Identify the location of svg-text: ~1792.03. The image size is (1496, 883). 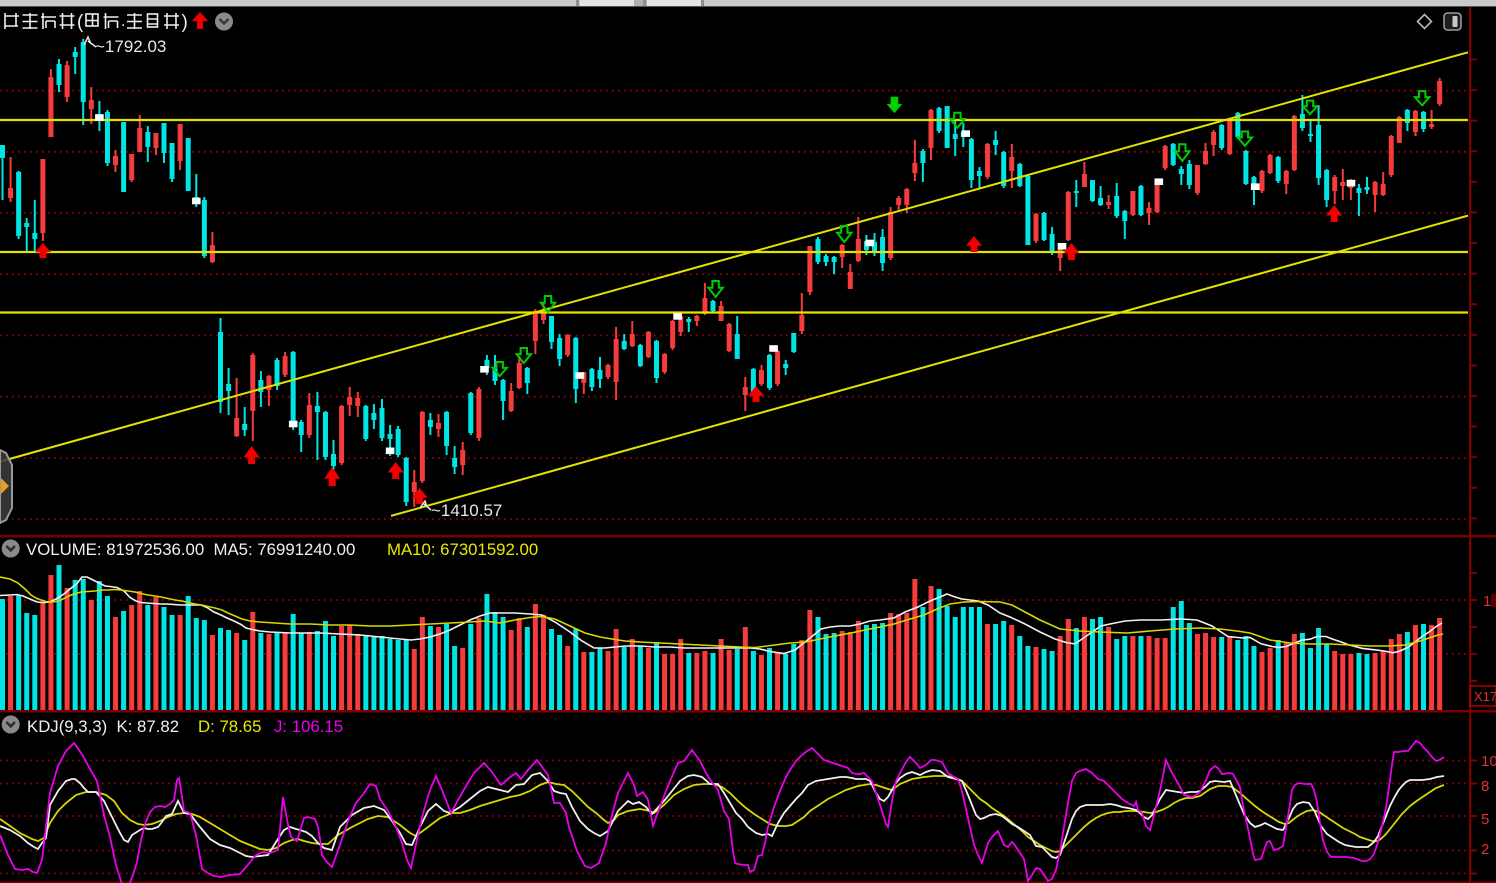
(130, 46).